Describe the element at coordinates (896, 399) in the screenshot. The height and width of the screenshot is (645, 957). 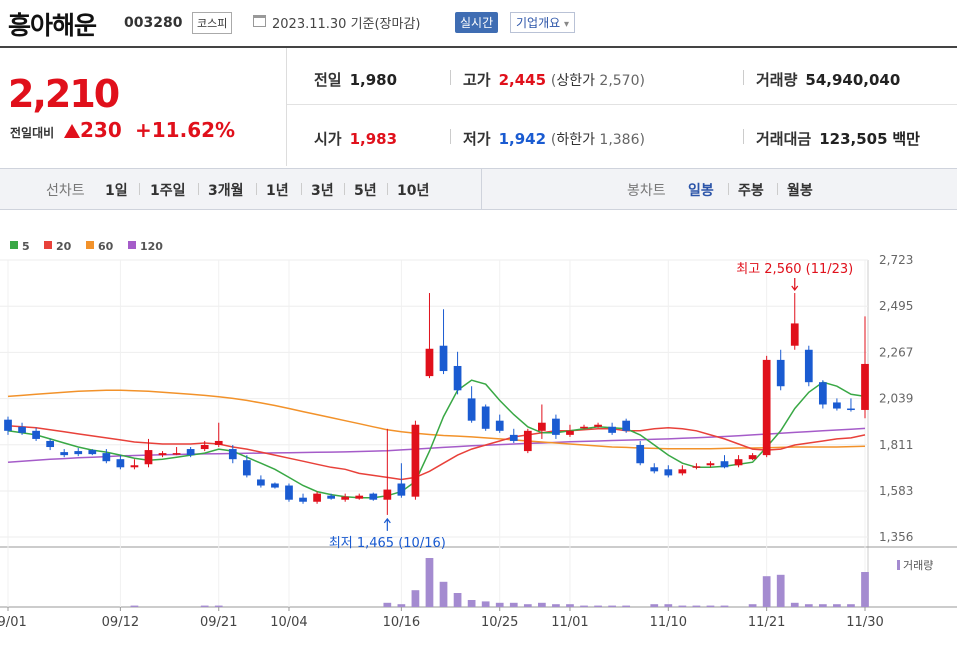
I see `y-tick-label: 2,039` at that location.